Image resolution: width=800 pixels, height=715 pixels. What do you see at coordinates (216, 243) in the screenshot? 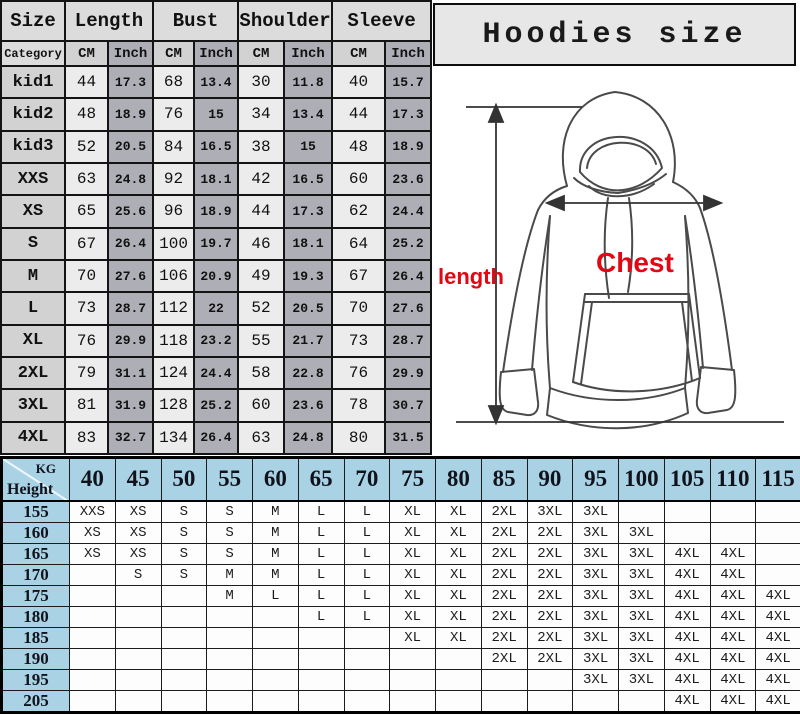
I see `size-row-S: S 67 26.4 100 19.7 46 18.1 64 25.2` at bounding box center [216, 243].